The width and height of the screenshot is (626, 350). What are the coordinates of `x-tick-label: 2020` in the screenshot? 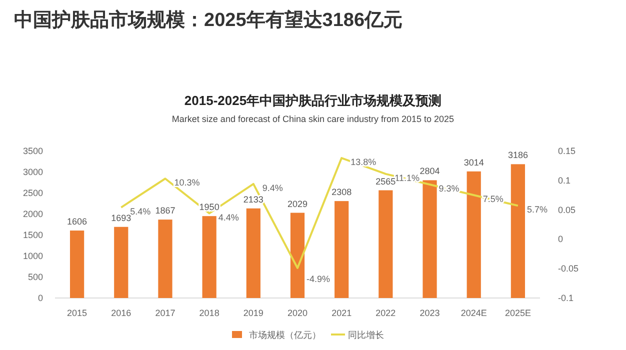 It's located at (297, 313).